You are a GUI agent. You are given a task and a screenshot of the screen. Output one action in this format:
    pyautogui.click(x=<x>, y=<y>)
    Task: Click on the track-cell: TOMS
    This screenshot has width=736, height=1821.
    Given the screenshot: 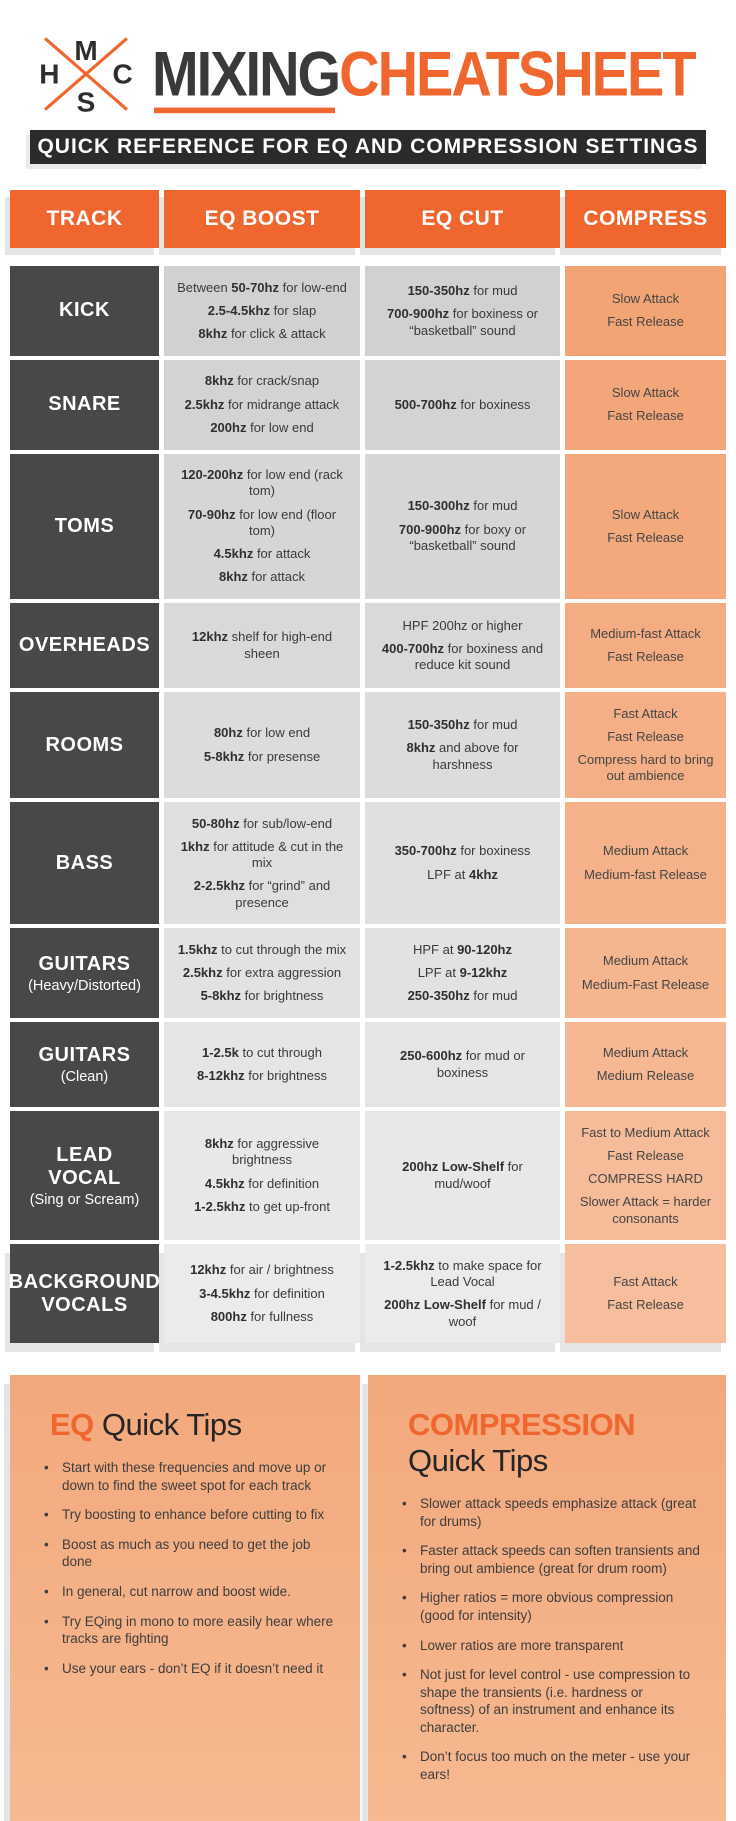 What is the action you would take?
    pyautogui.click(x=84, y=526)
    